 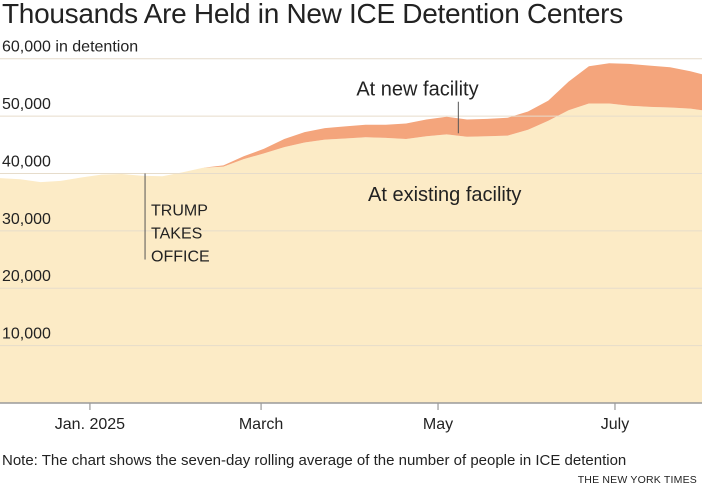 What do you see at coordinates (26, 104) in the screenshot?
I see `y-tick-label: 50,000` at bounding box center [26, 104].